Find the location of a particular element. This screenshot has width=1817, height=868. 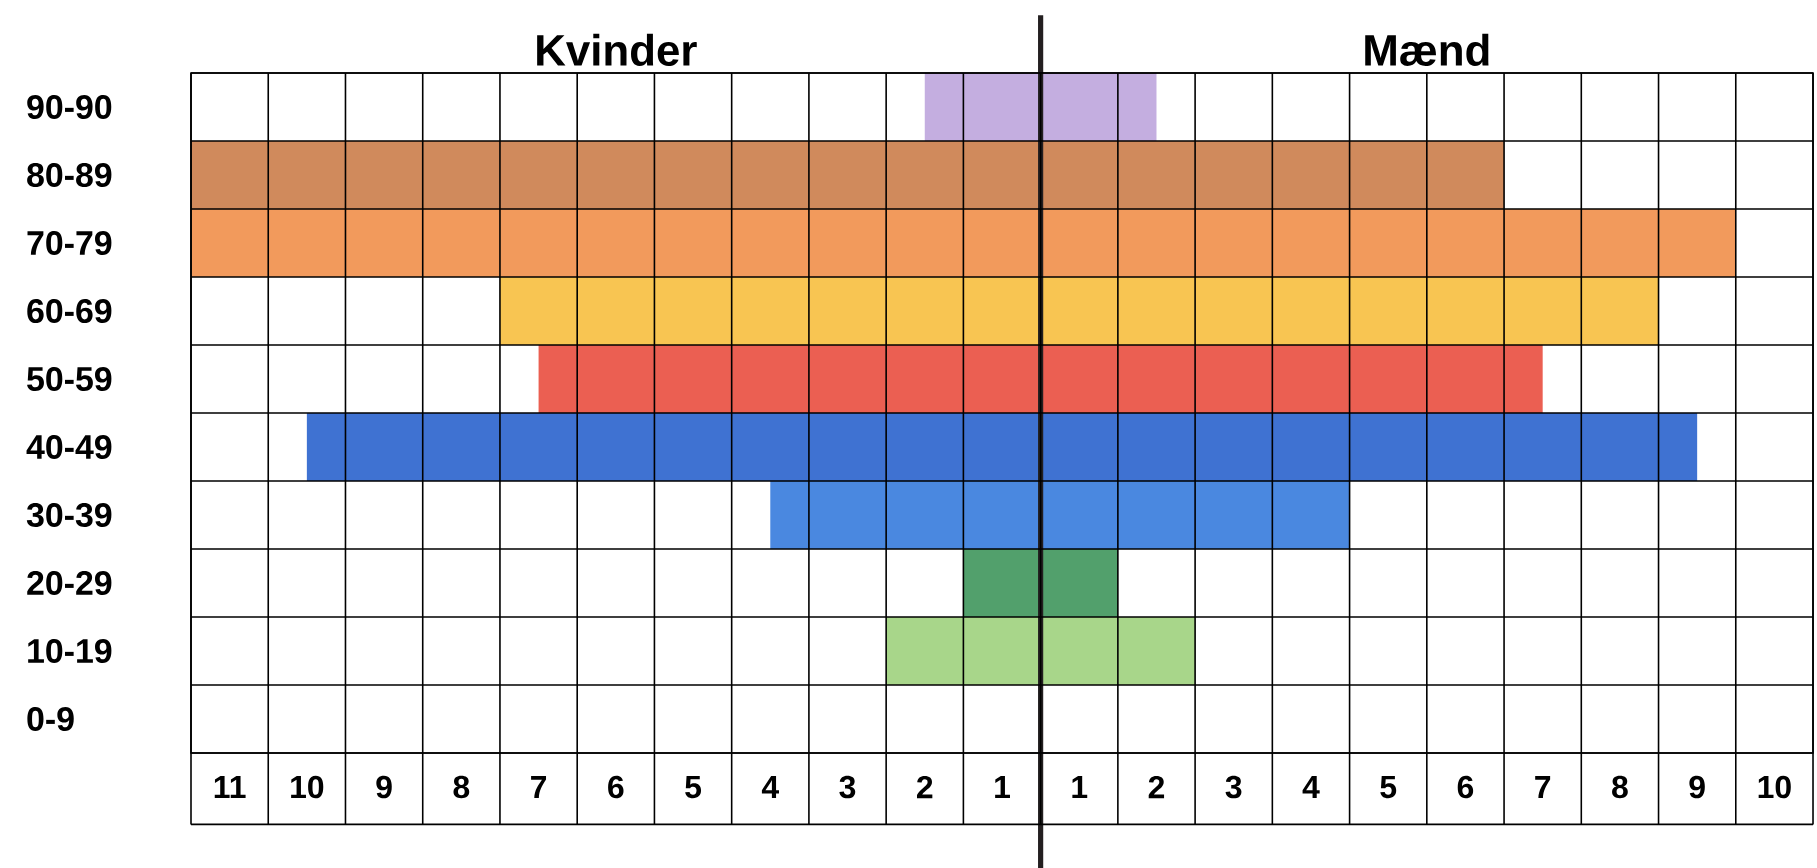

x-tick-label: 11 is located at coordinates (230, 787).